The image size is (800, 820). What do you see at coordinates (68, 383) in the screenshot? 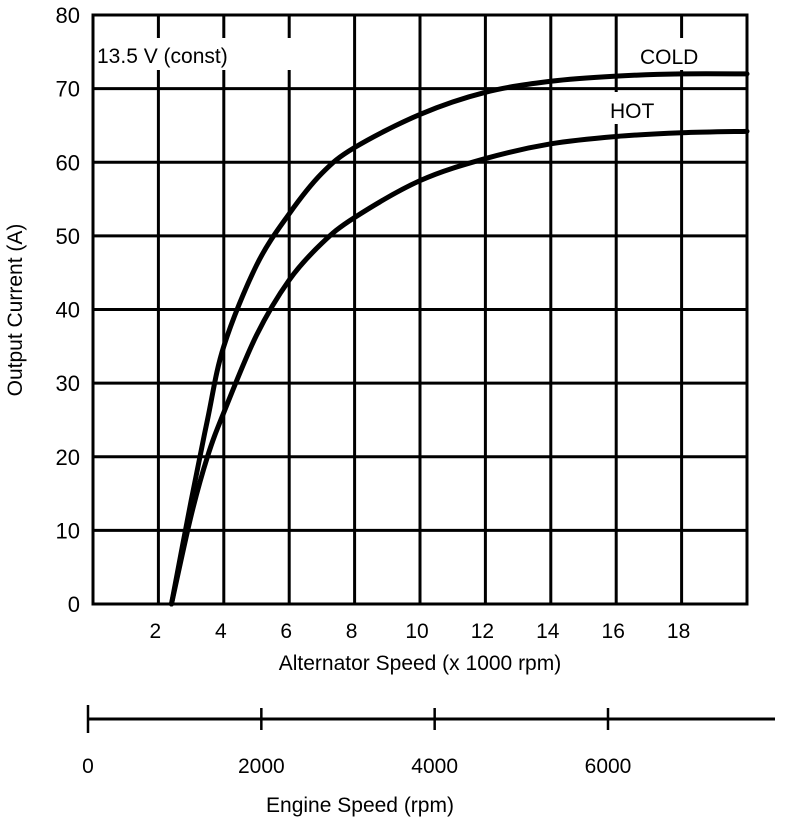
I see `y-tick-label: 30` at bounding box center [68, 383].